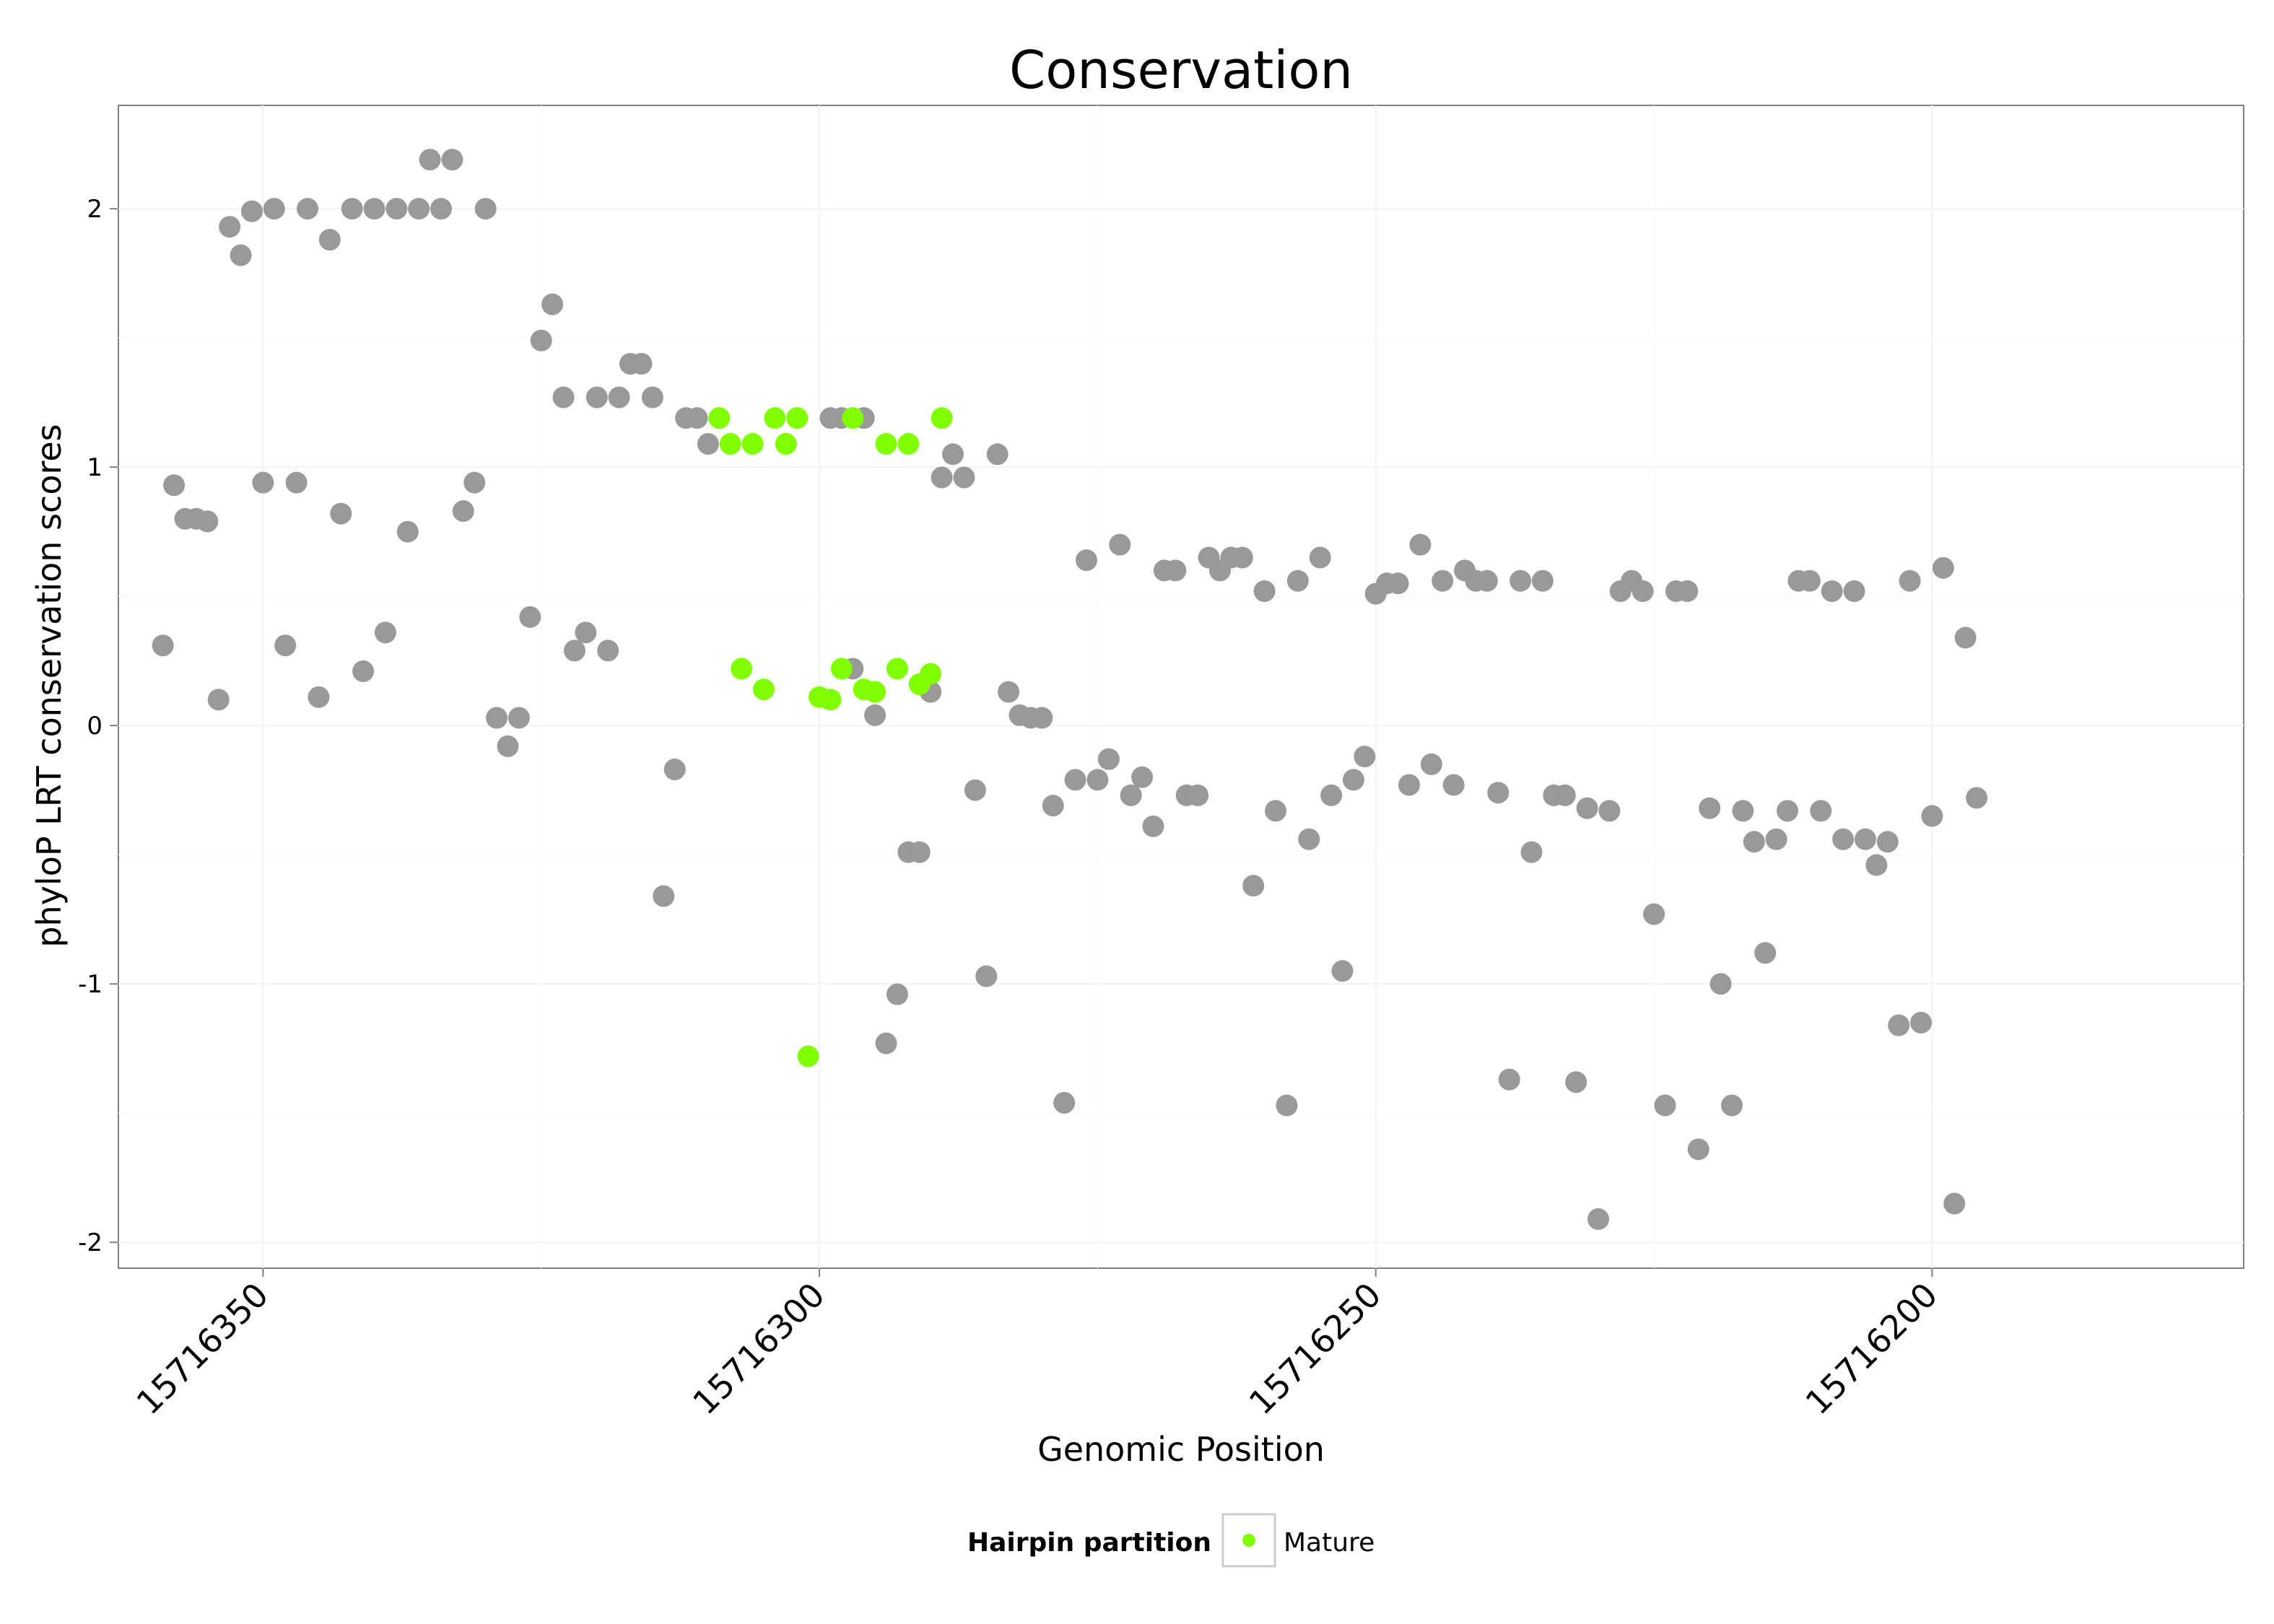  I want to click on y-axis: 2 1 0 -1 -2, so click(98, 726).